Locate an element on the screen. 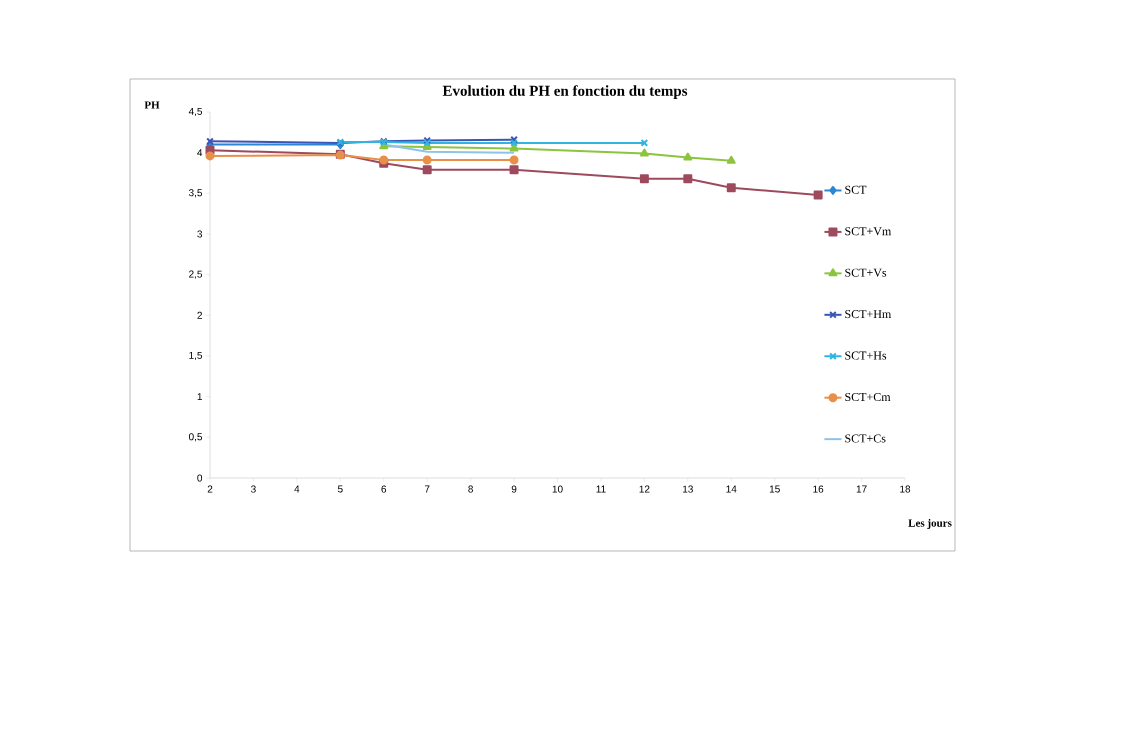  x-tick-label: 18 is located at coordinates (905, 489).